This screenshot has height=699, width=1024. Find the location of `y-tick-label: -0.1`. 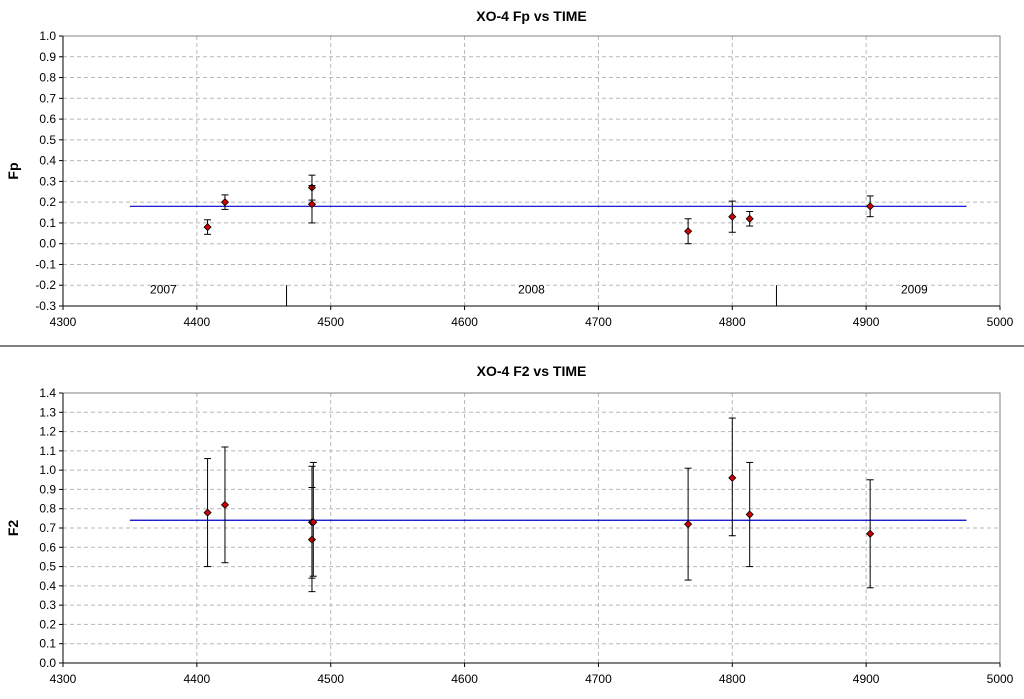

y-tick-label: -0.1 is located at coordinates (45, 264).